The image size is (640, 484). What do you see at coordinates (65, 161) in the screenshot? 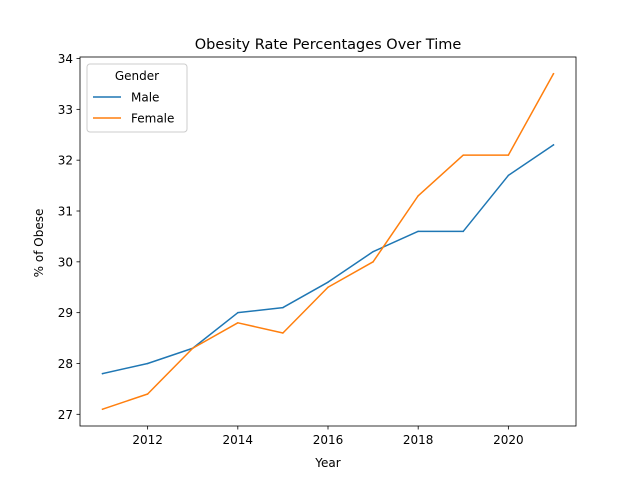
I see `y-tick-label: 32` at bounding box center [65, 161].